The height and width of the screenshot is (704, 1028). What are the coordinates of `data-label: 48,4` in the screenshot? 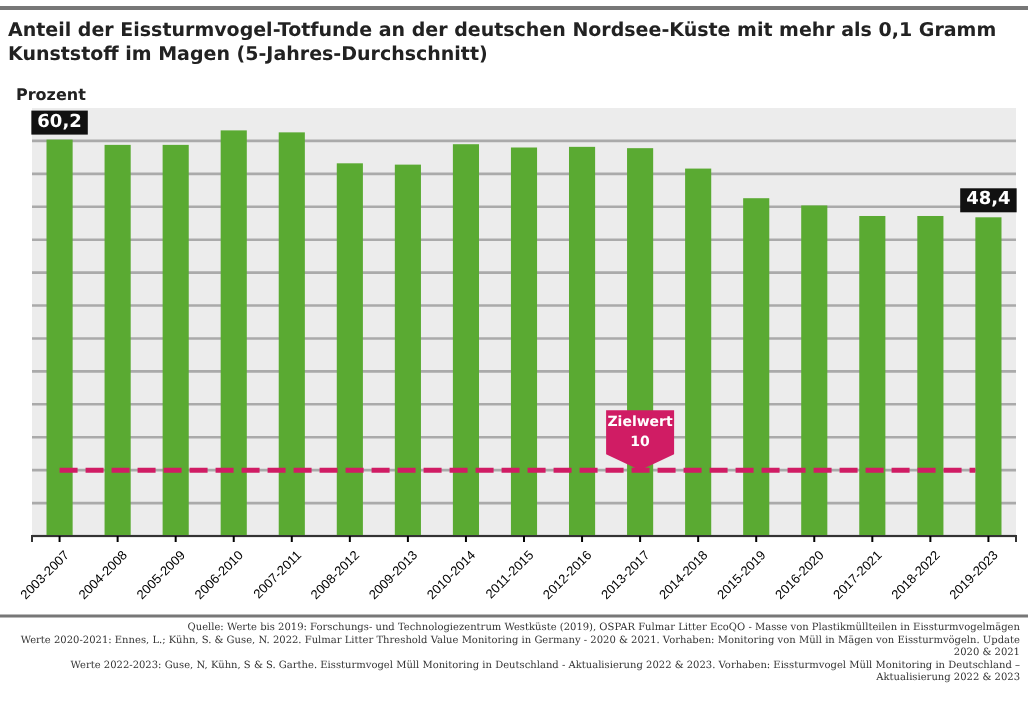 It's located at (988, 200).